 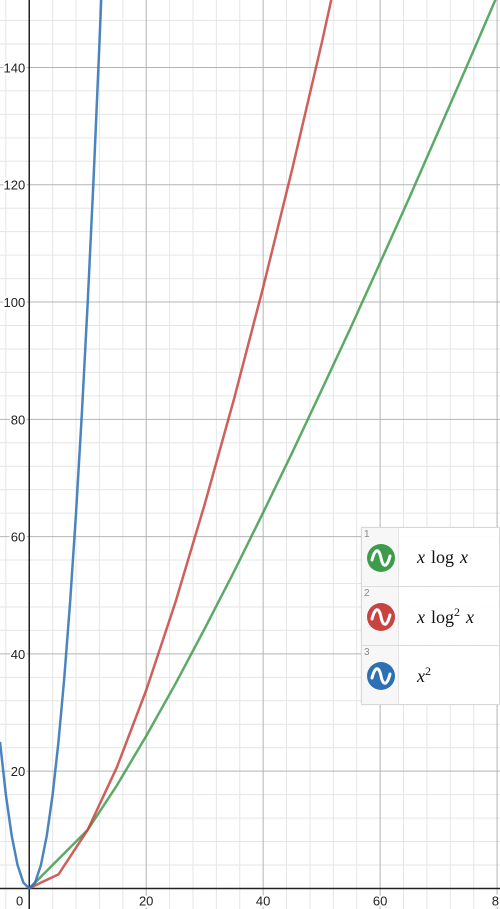 What do you see at coordinates (18, 654) in the screenshot?
I see `y-tick-label: 40` at bounding box center [18, 654].